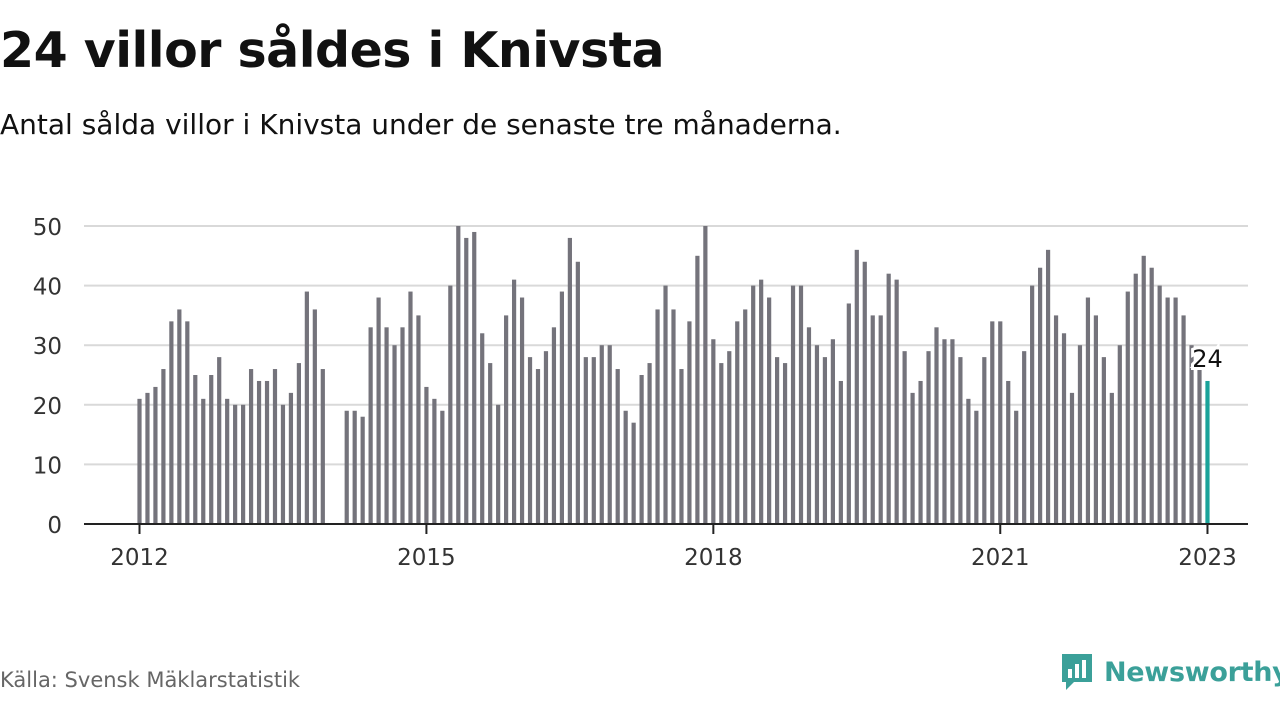 Image resolution: width=1280 pixels, height=720 pixels. What do you see at coordinates (47, 347) in the screenshot?
I see `y-tick-label: 30` at bounding box center [47, 347].